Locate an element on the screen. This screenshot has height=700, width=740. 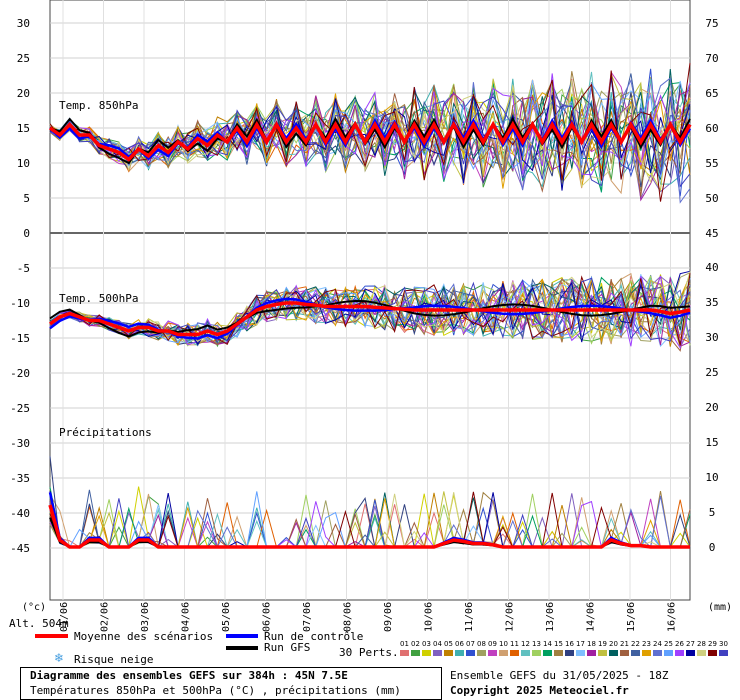
gfs-run-t500-line is located at coordinates (370, 318).